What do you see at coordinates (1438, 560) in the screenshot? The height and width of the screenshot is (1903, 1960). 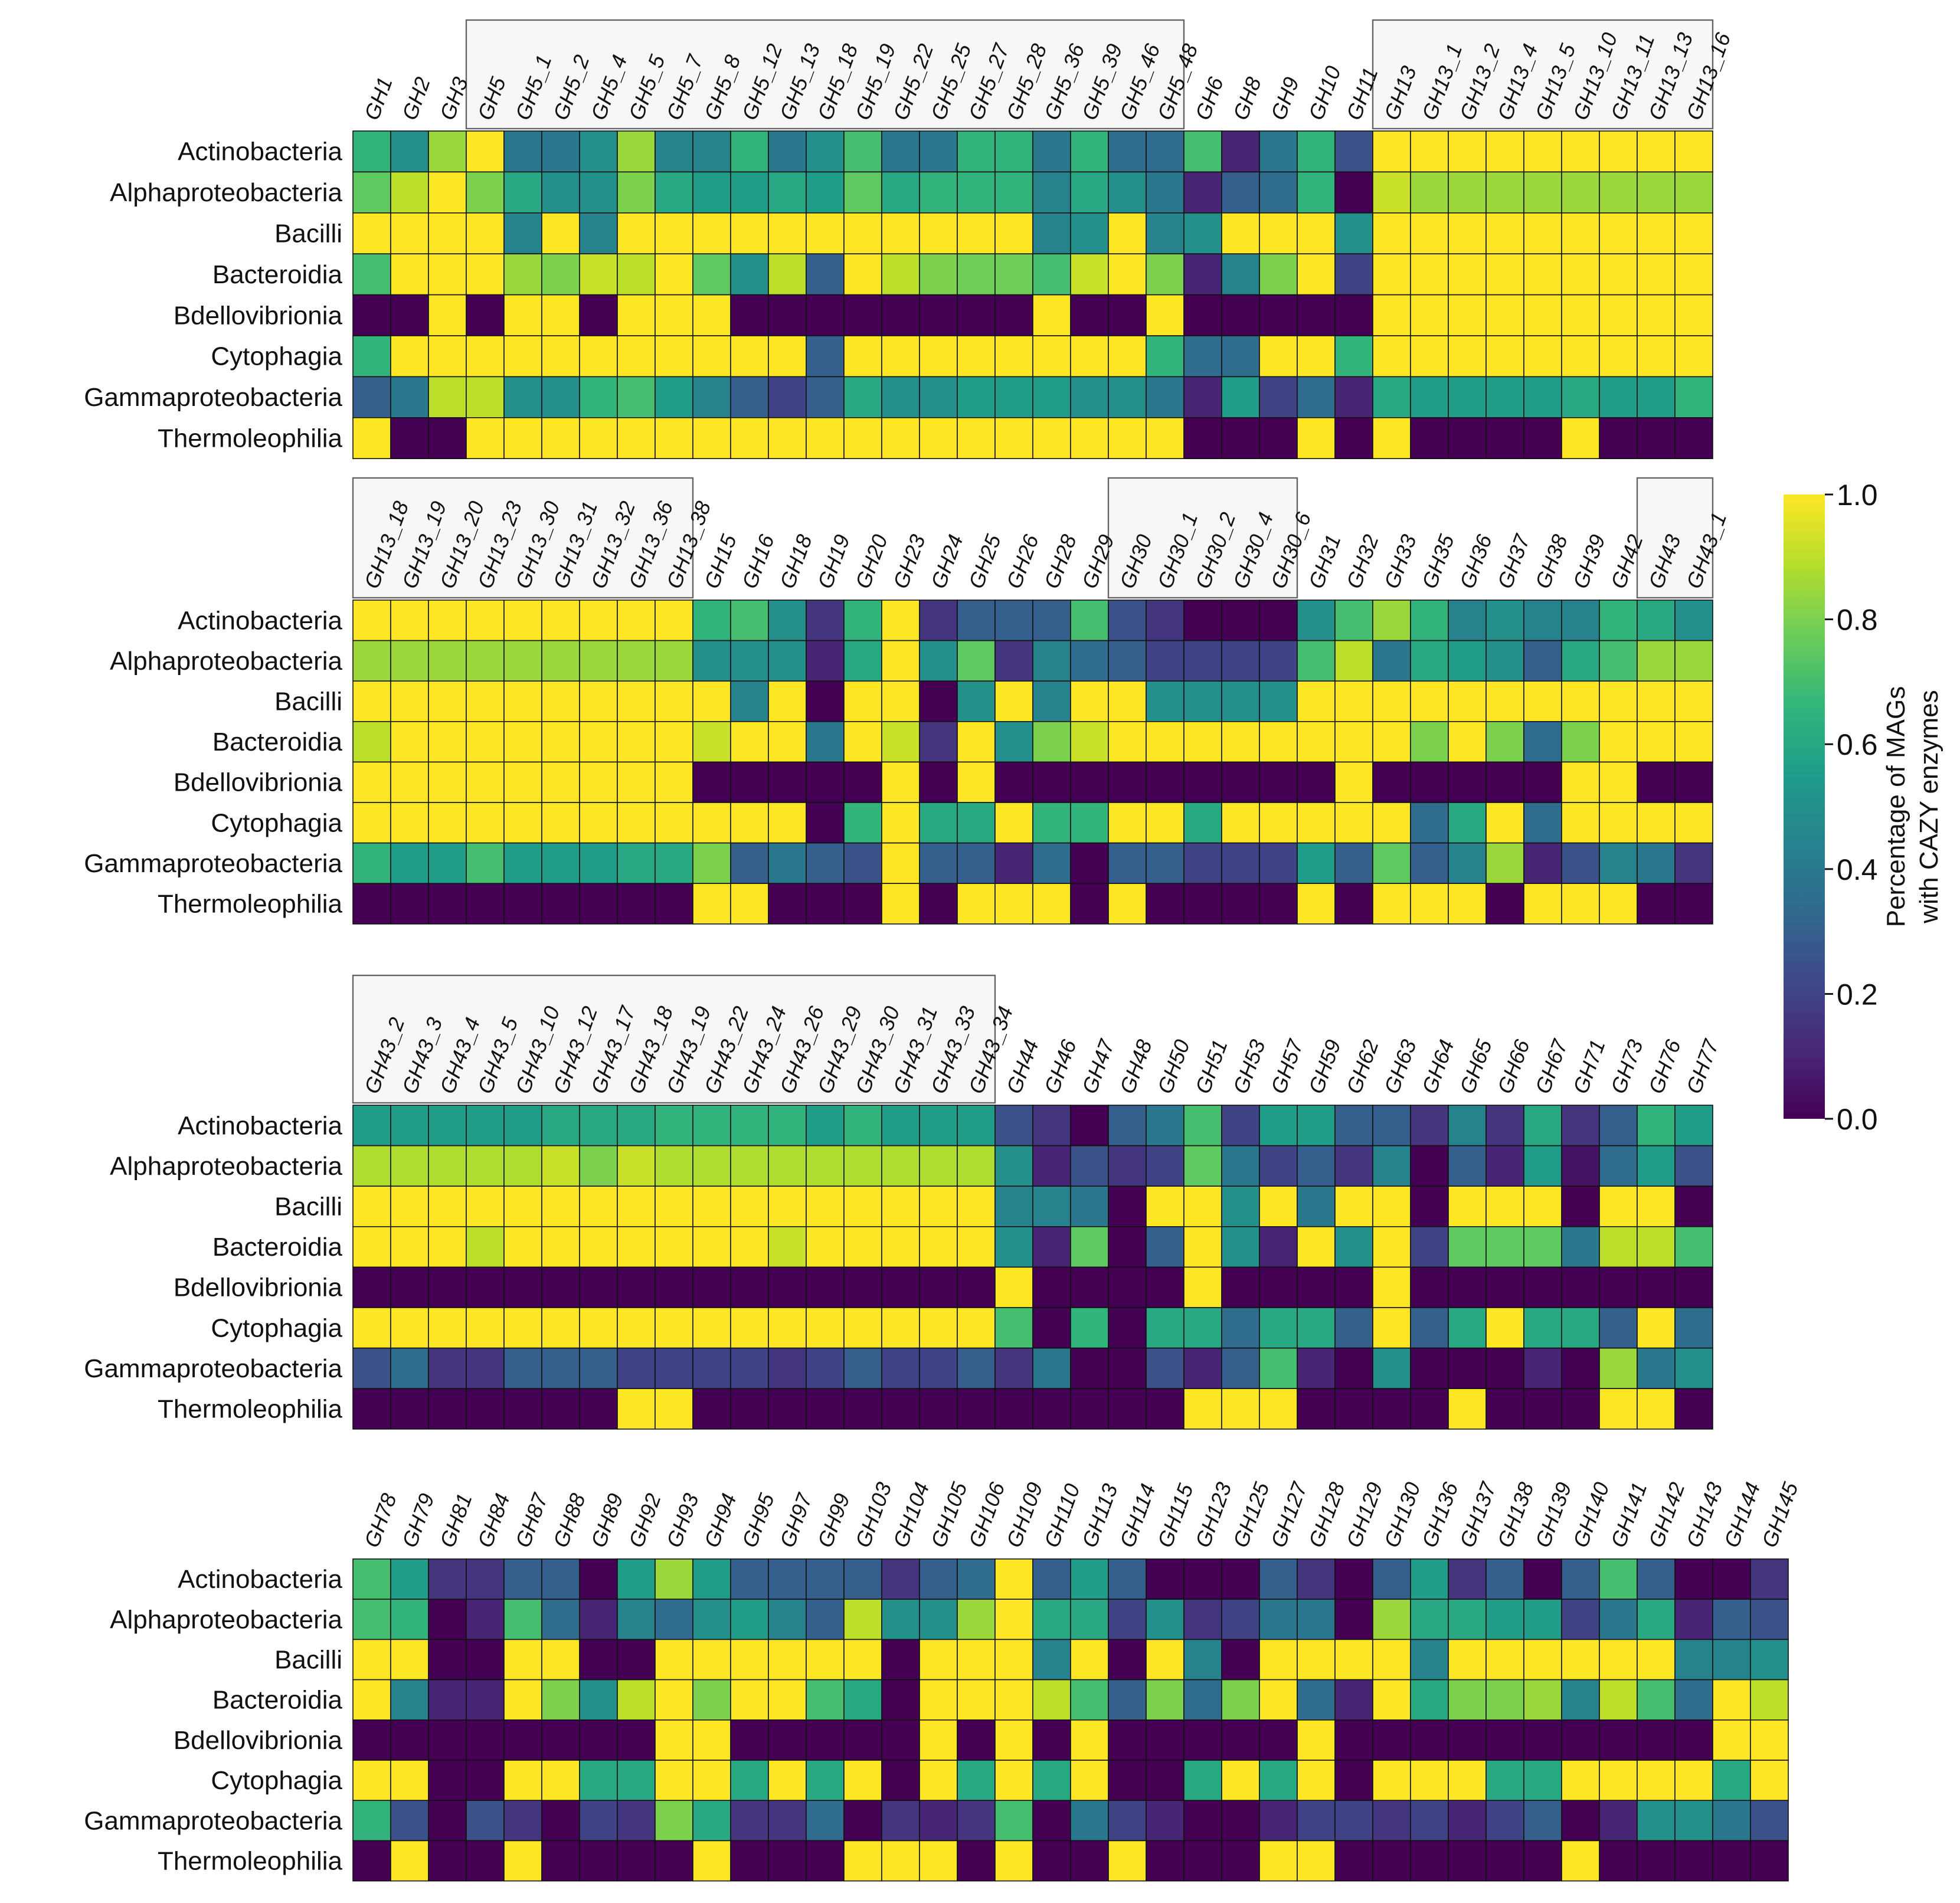 I see `column-label: GH35` at bounding box center [1438, 560].